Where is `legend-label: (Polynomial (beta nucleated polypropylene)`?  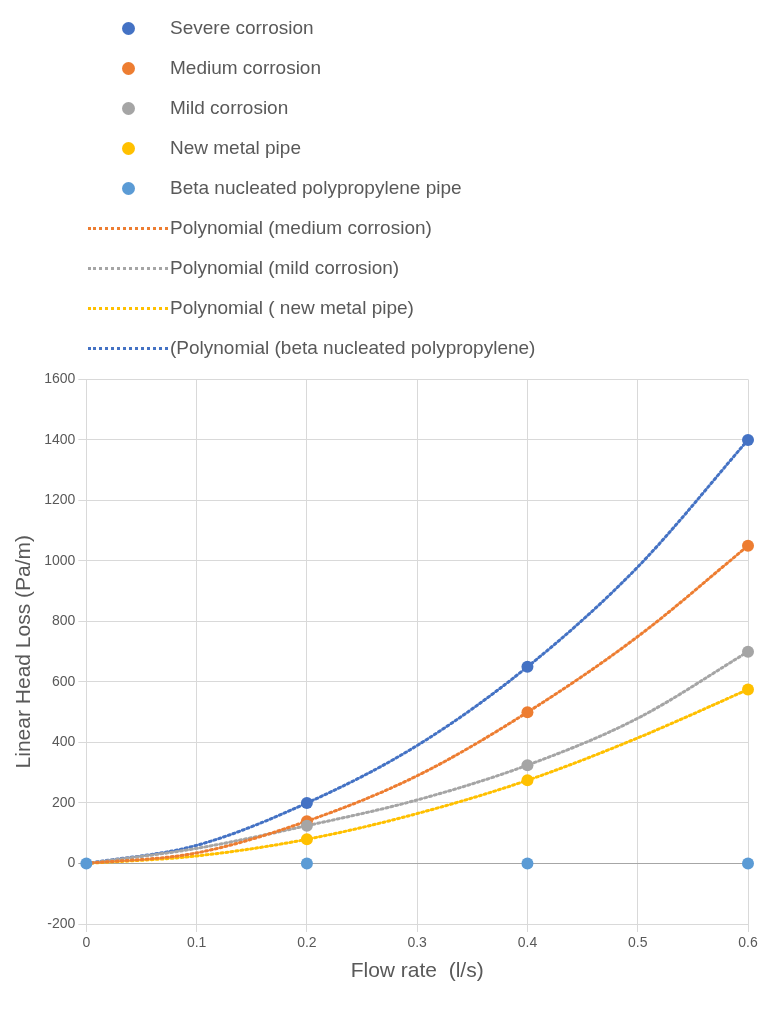
legend-label: (Polynomial (beta nucleated polypropylene) is located at coordinates (353, 348).